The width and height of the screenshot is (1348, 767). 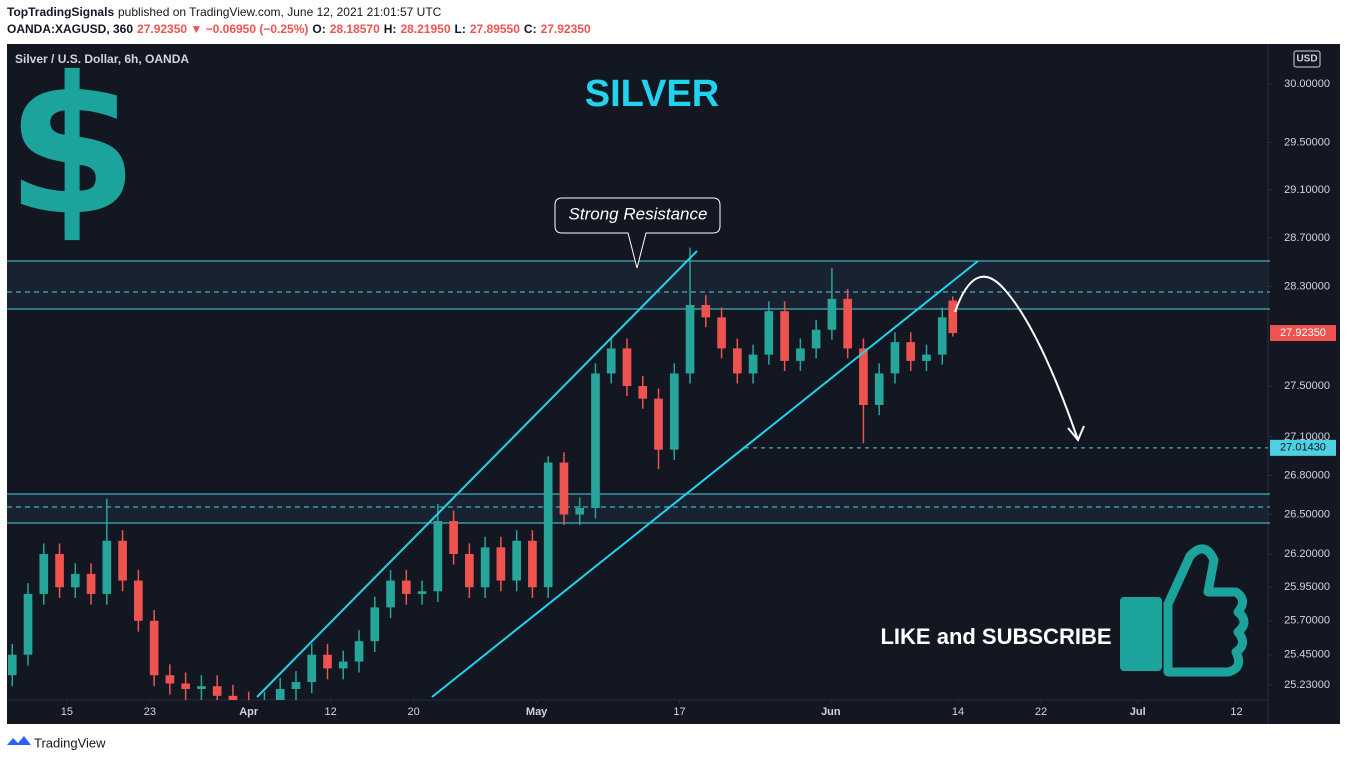 I want to click on callout-box, so click(x=637, y=233).